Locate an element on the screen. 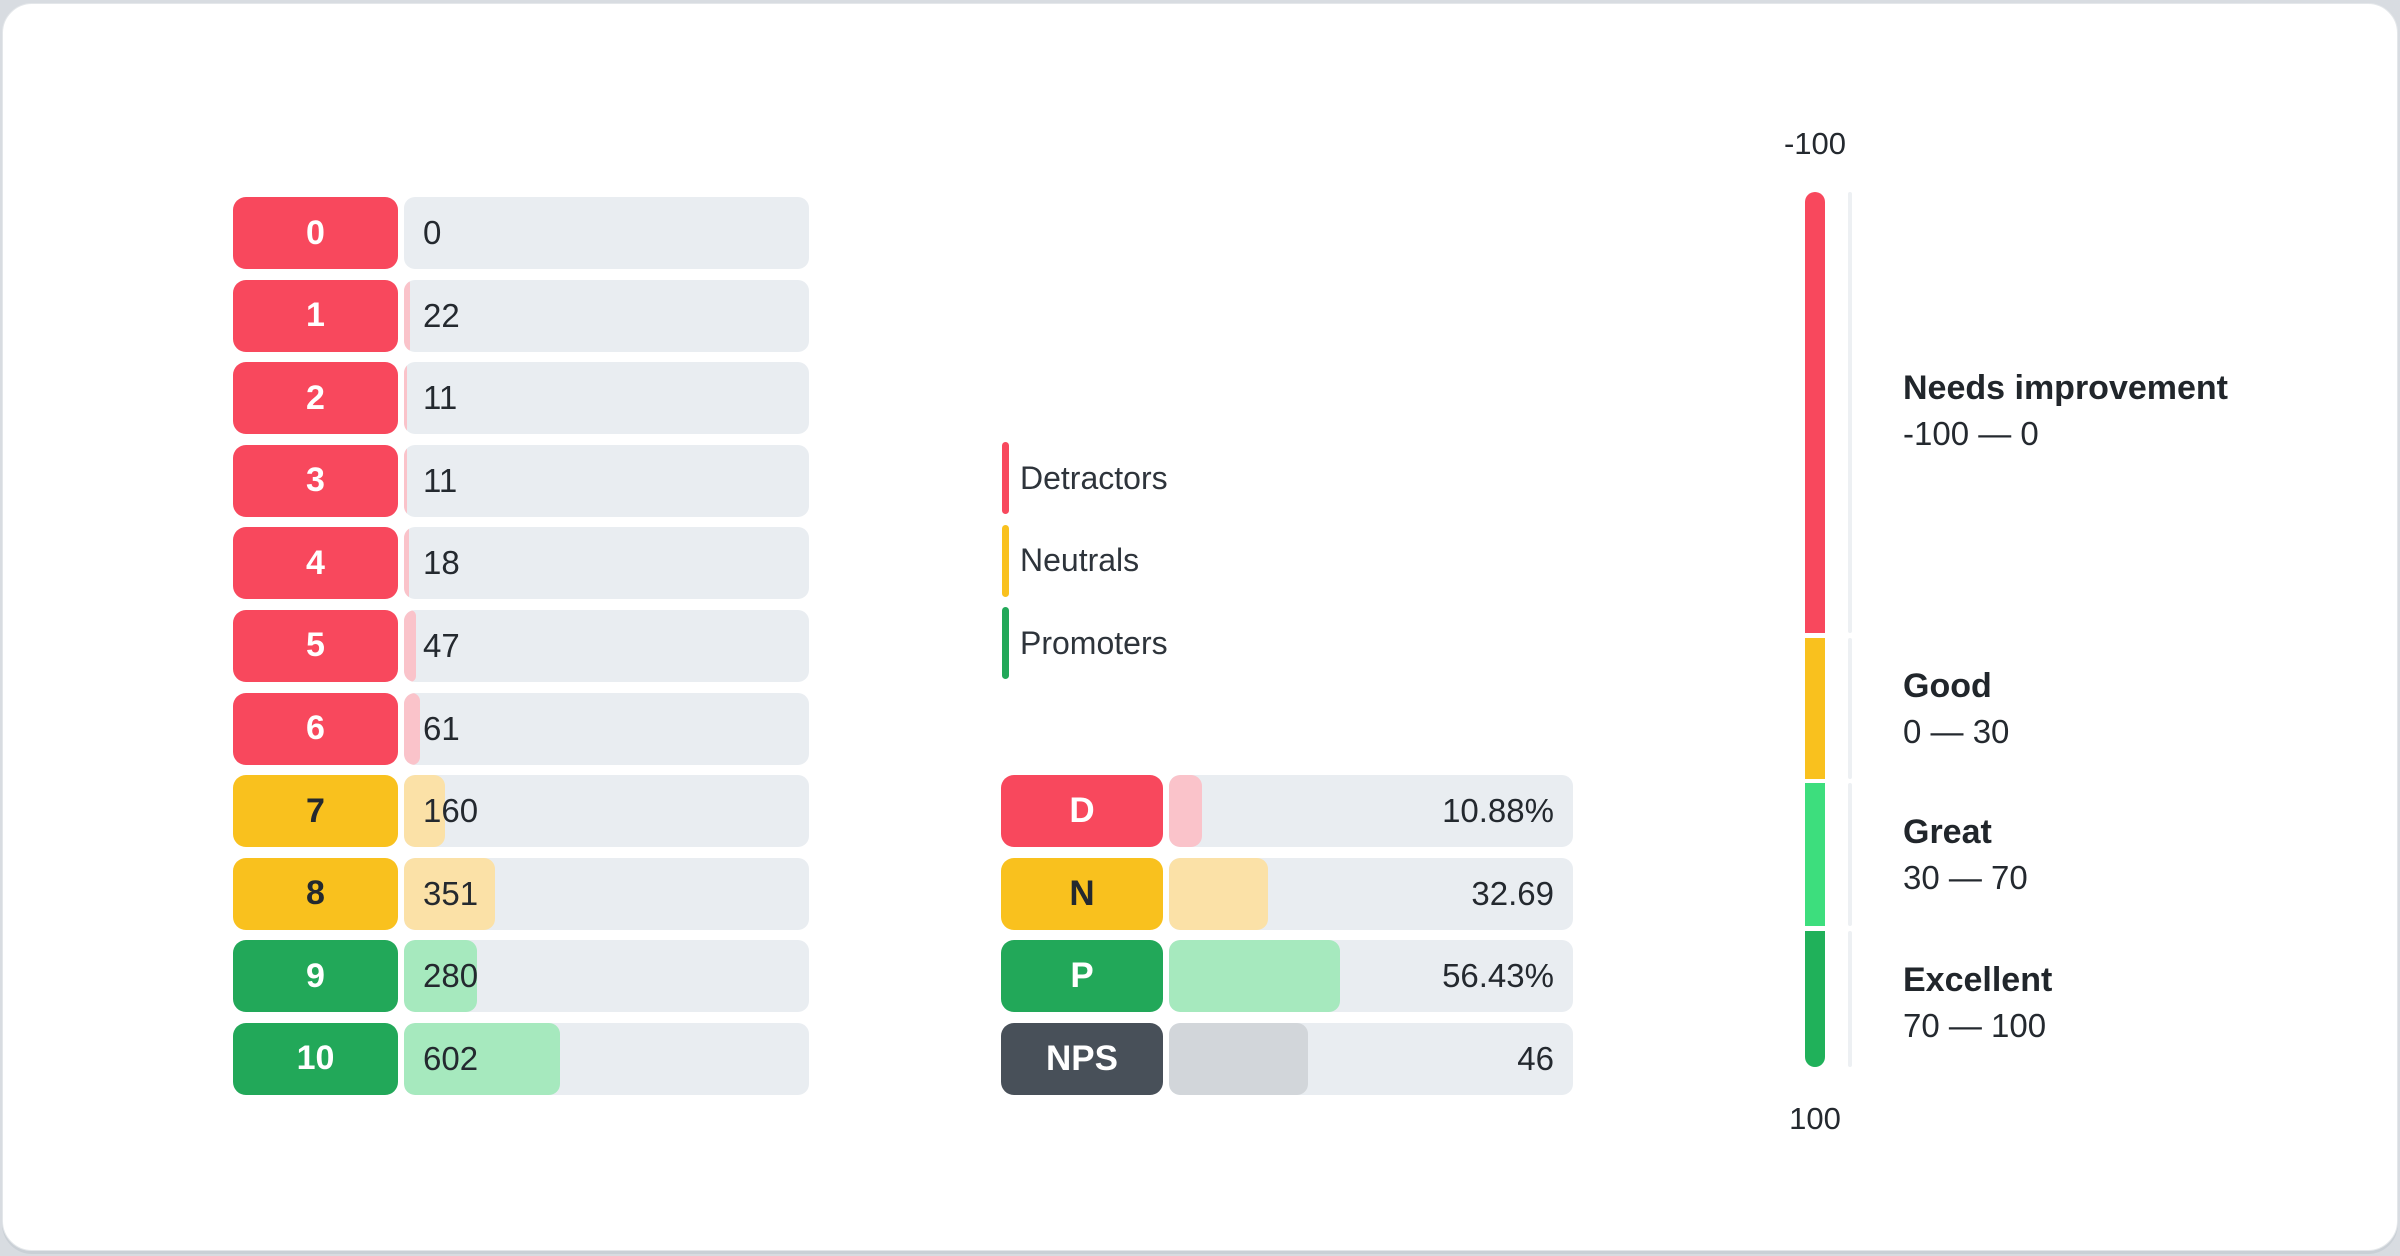 The width and height of the screenshot is (2400, 1256). score-badge: 8 is located at coordinates (315, 893).